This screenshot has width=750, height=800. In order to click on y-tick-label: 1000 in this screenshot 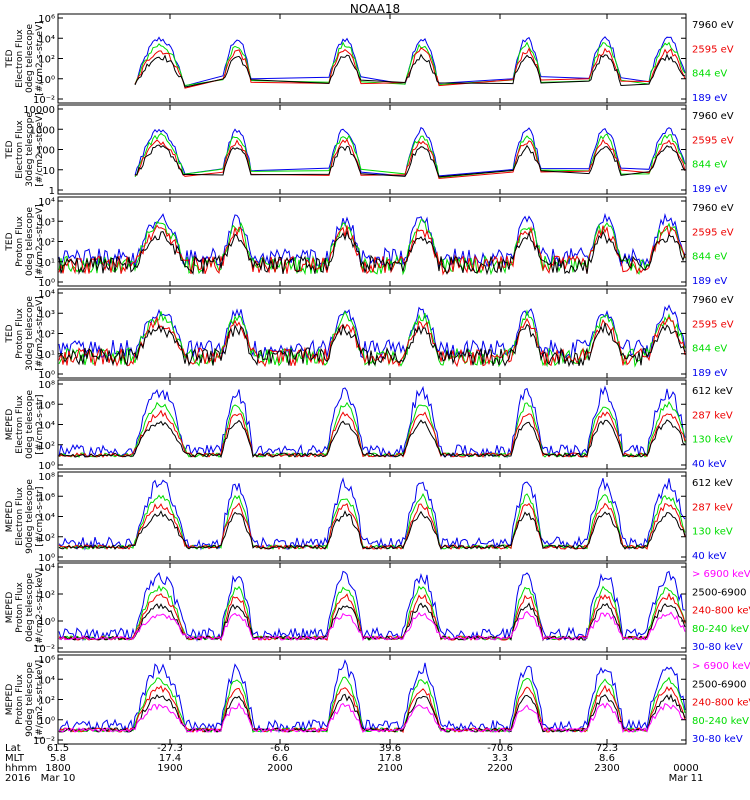, I will do `click(42, 130)`.